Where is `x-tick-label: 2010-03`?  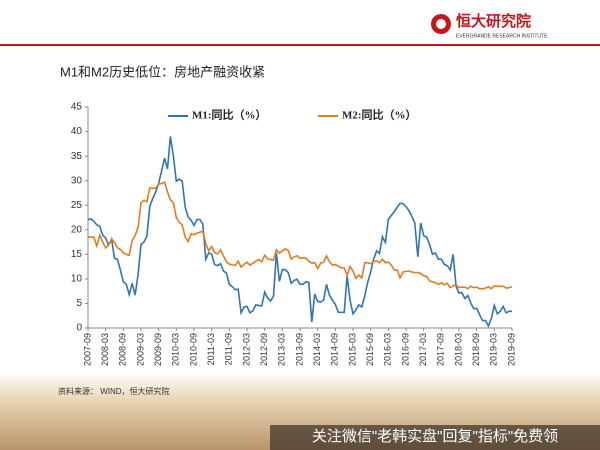
x-tick-label: 2010-03 is located at coordinates (176, 349).